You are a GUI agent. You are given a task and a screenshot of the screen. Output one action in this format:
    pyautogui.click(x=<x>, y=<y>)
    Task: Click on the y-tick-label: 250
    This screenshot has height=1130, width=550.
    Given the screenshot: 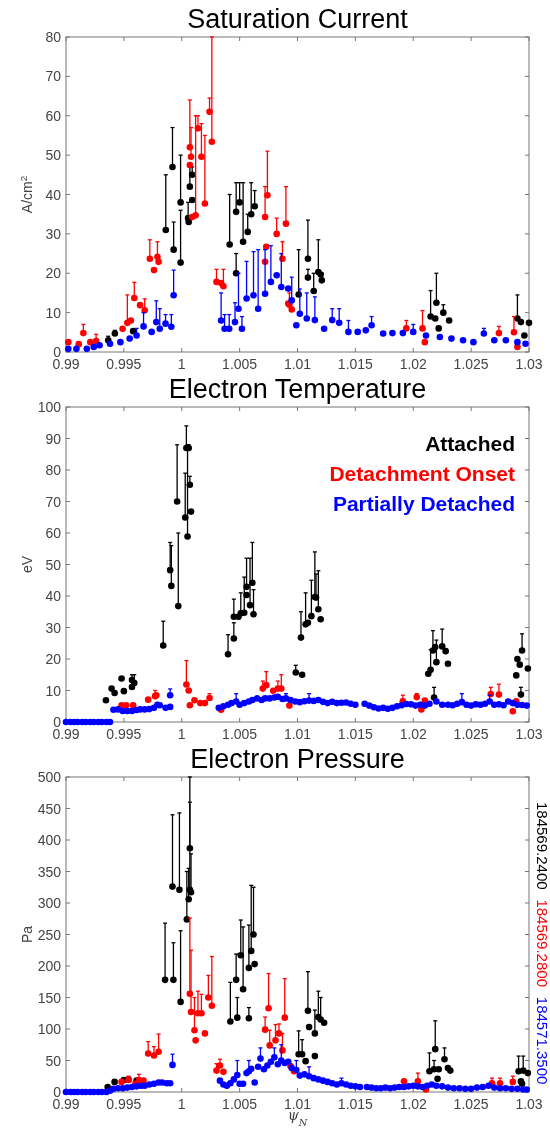 What is the action you would take?
    pyautogui.click(x=49, y=934)
    